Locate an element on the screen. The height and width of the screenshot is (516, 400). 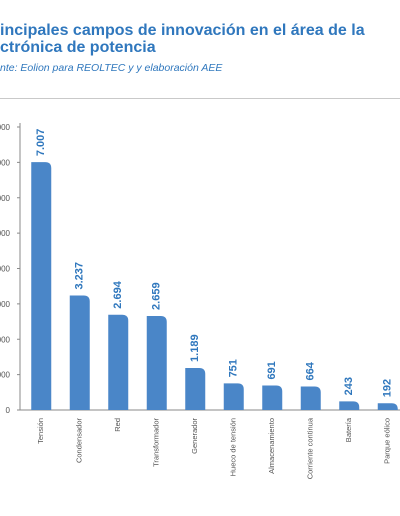
x-category-label: Hueco de tensión is located at coordinates (233, 447).